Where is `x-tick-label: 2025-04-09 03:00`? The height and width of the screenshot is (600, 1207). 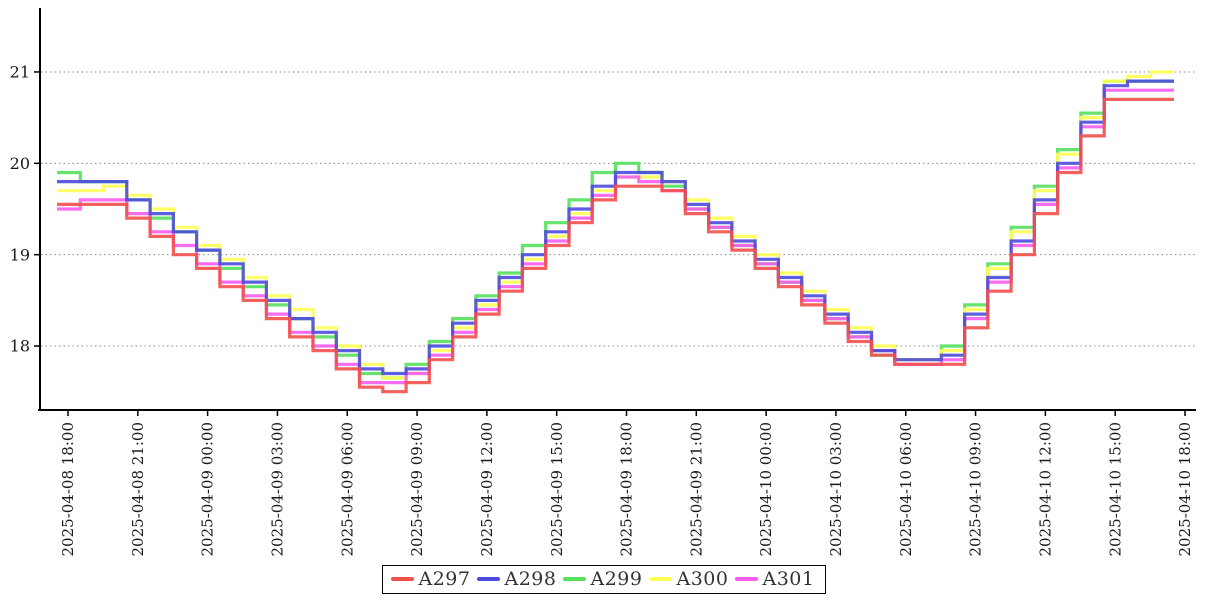
x-tick-label: 2025-04-09 03:00 is located at coordinates (278, 489).